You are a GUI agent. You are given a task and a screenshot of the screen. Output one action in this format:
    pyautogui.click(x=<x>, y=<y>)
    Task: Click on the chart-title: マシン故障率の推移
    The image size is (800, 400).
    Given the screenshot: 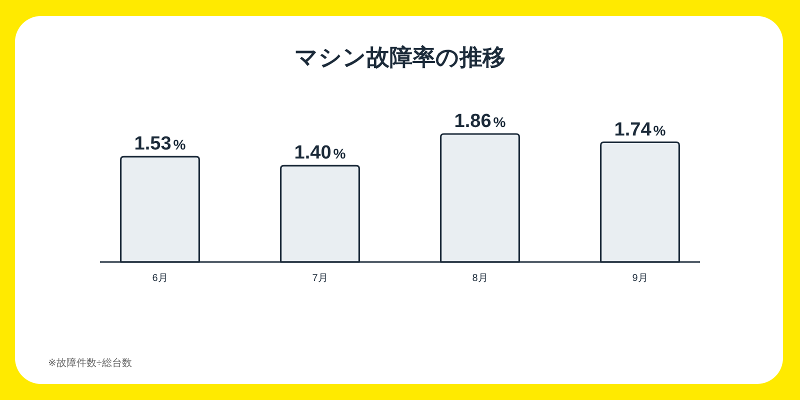 What is the action you would take?
    pyautogui.click(x=400, y=57)
    